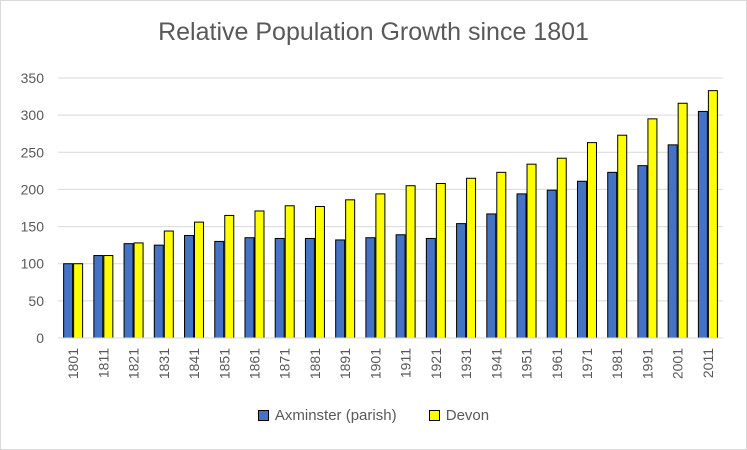  What do you see at coordinates (496, 363) in the screenshot?
I see `x-tick-label: 1941` at bounding box center [496, 363].